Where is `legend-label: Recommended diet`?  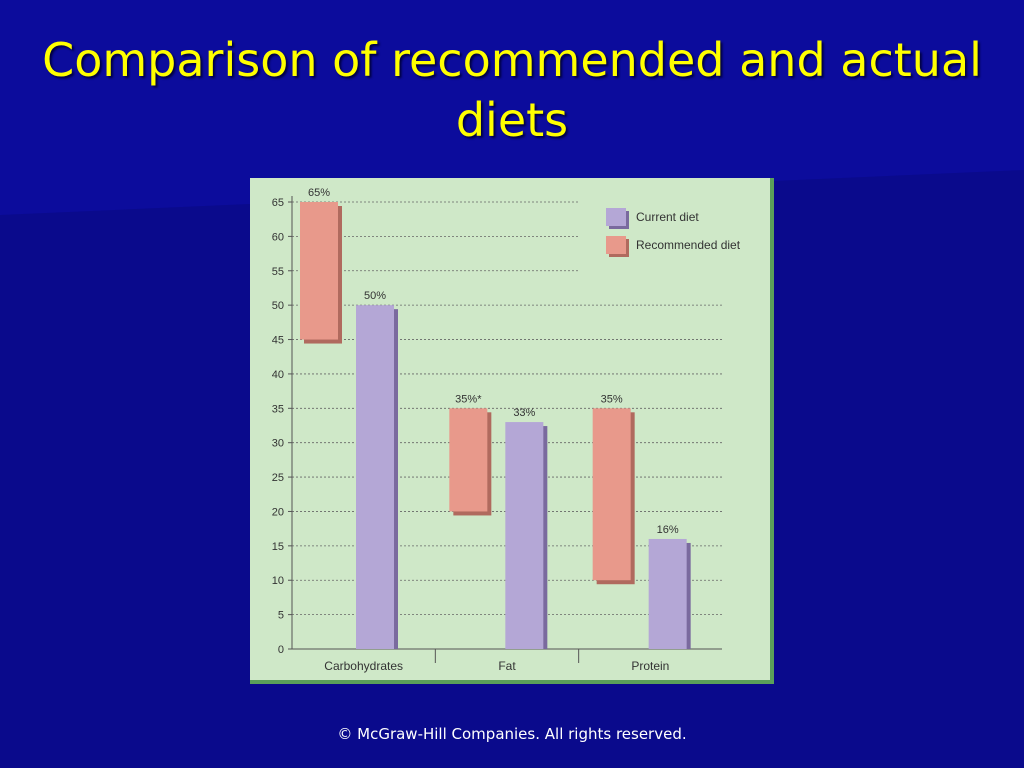
legend-label: Recommended diet is located at coordinates (688, 245).